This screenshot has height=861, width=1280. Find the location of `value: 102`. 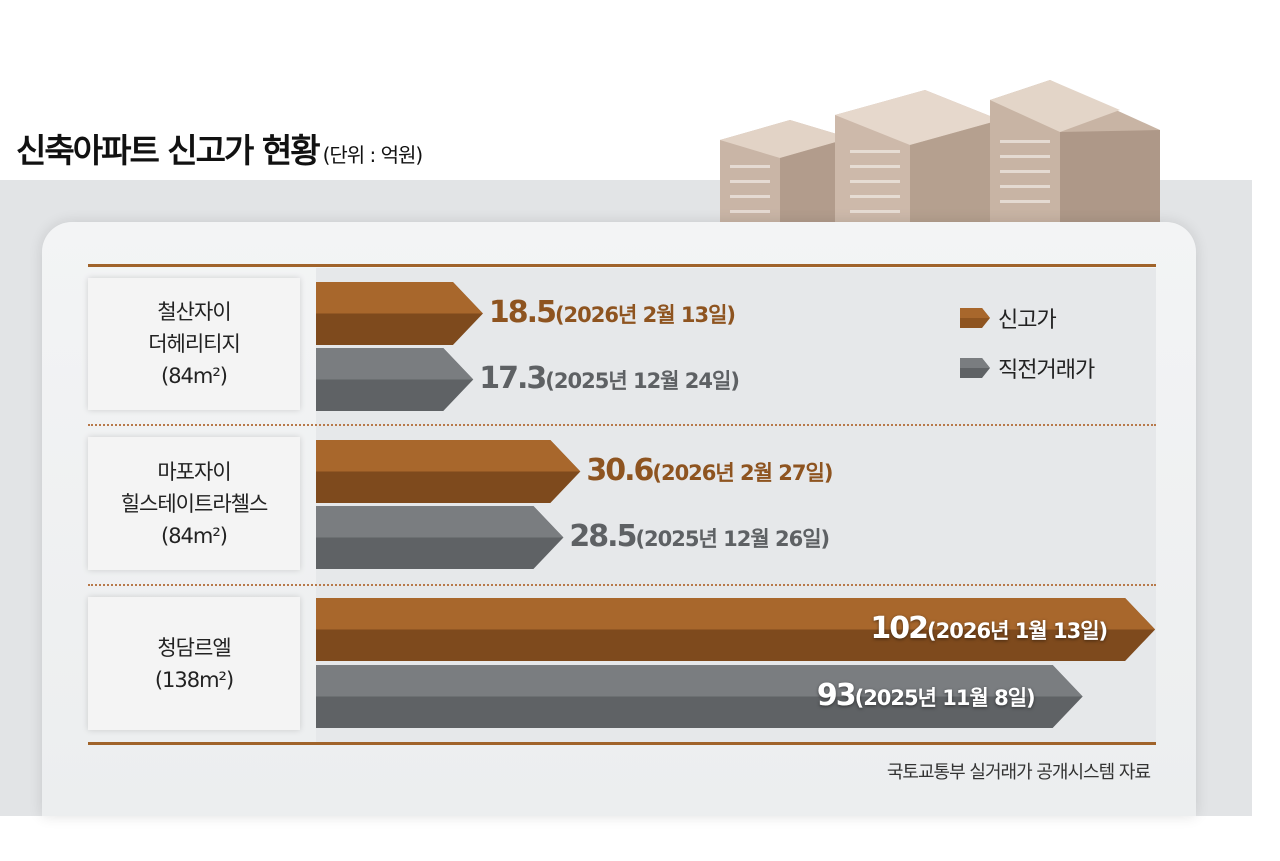

value: 102 is located at coordinates (899, 628).